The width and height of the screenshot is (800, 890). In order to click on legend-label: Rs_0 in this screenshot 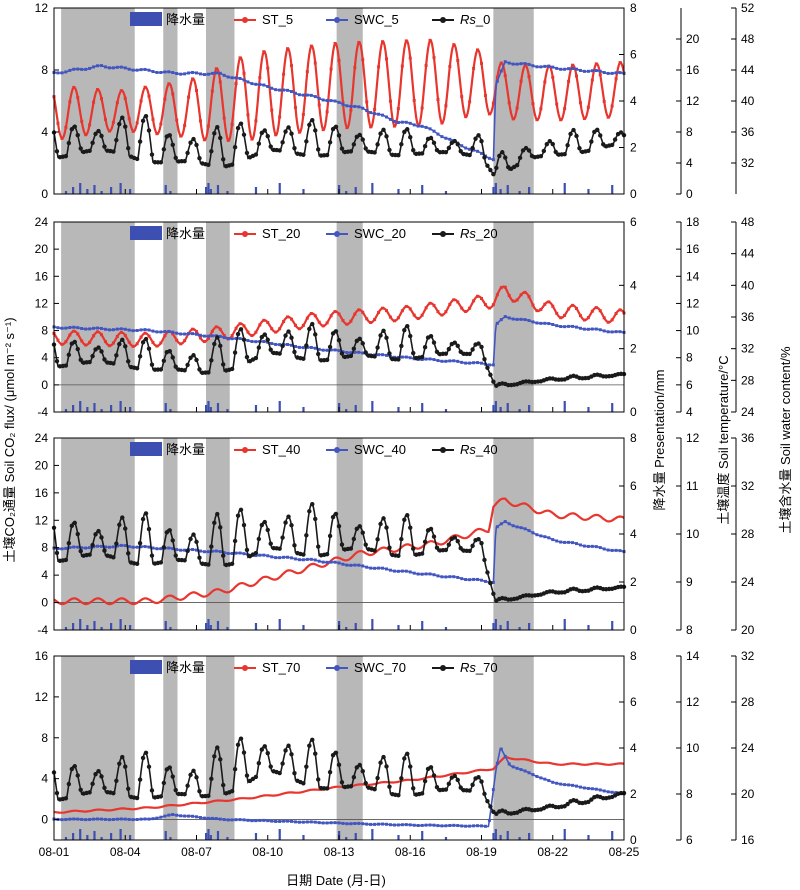, I will do `click(475, 19)`.